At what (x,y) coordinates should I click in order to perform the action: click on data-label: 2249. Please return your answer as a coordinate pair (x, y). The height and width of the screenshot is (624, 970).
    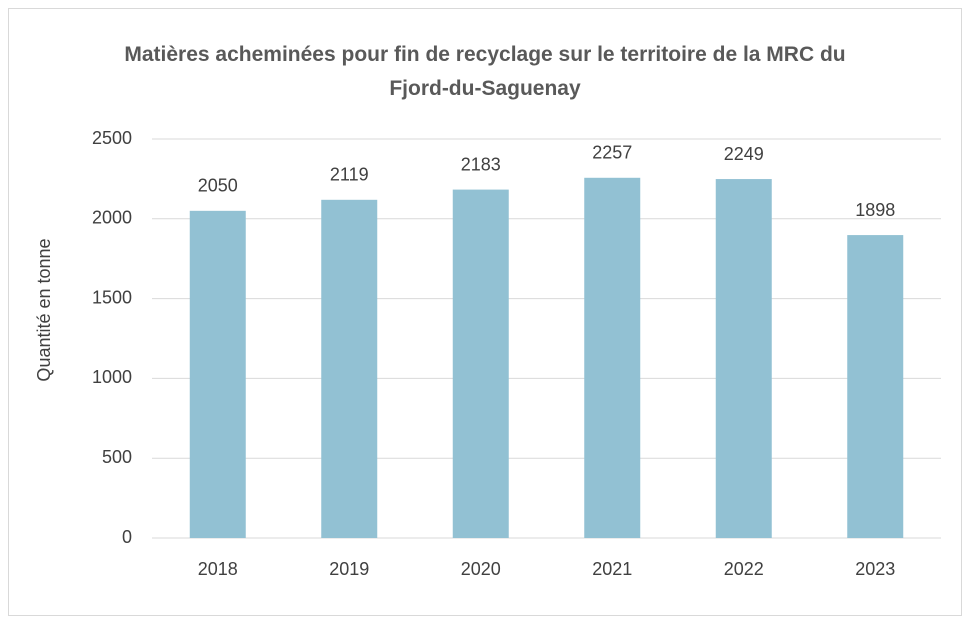
    Looking at the image, I should click on (744, 154).